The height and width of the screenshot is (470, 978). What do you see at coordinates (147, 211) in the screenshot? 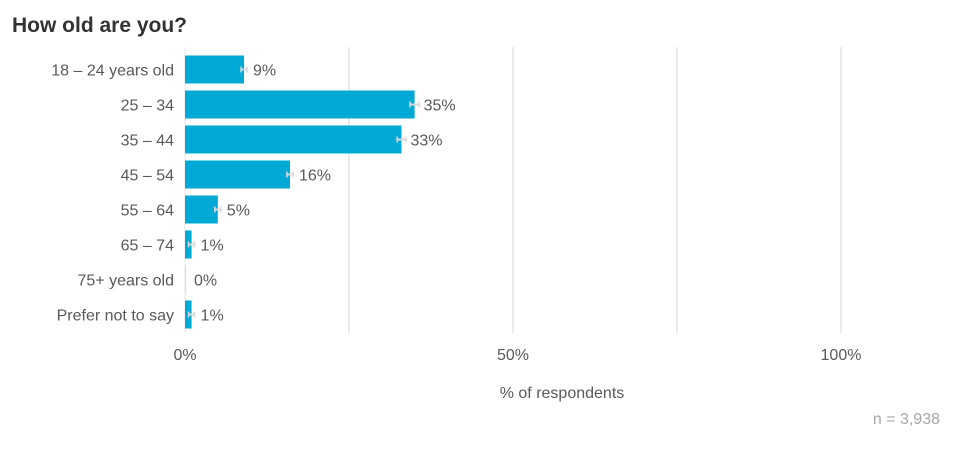
I see `category-label: 55 – 64` at bounding box center [147, 211].